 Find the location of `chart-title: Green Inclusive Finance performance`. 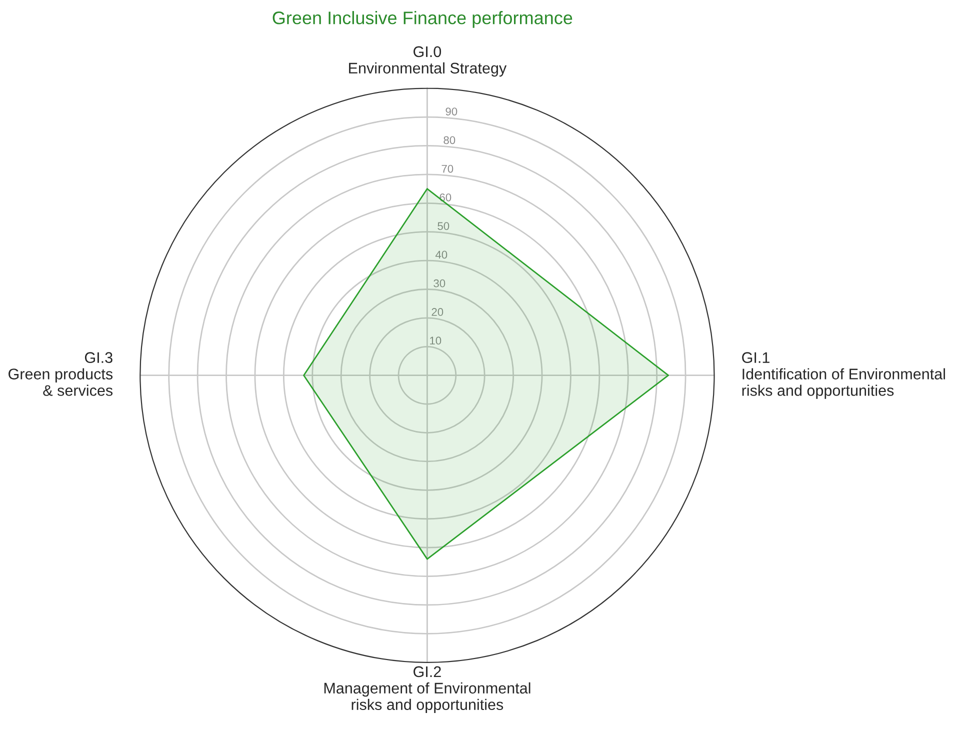

chart-title: Green Inclusive Finance performance is located at coordinates (422, 19).